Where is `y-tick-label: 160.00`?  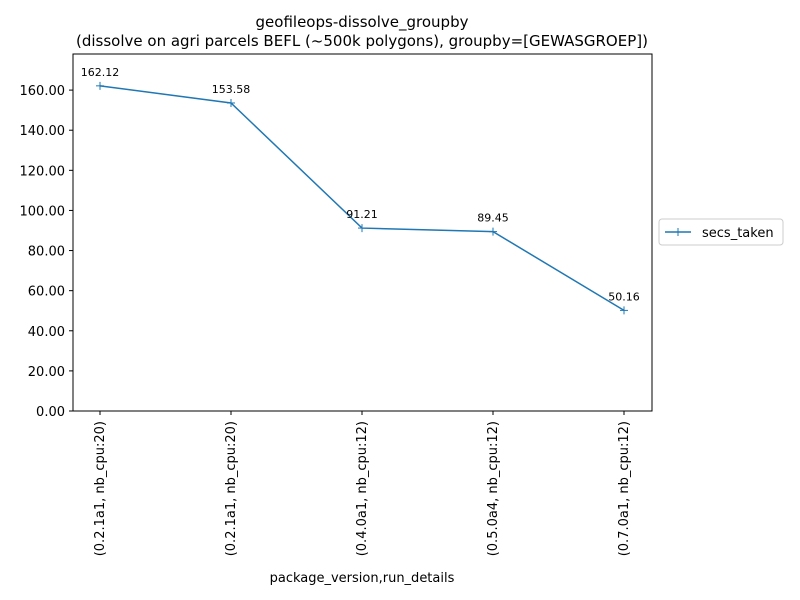
y-tick-label: 160.00 is located at coordinates (43, 91).